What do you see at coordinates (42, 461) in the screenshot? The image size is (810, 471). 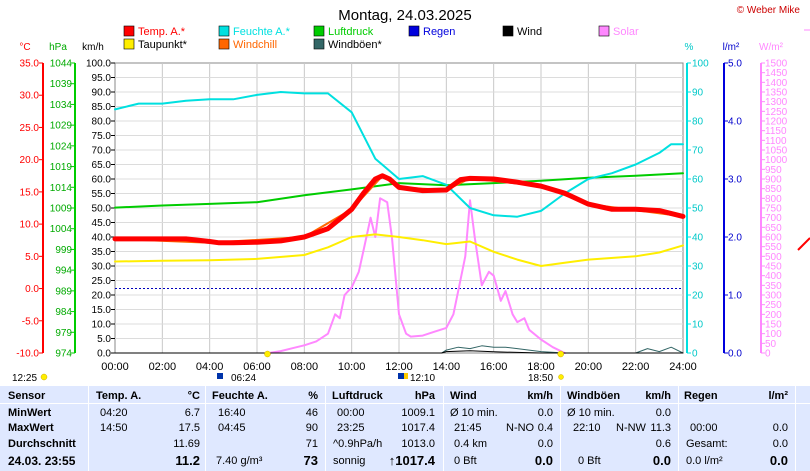 I see `row-current-label: 24.03. 23:55` at bounding box center [42, 461].